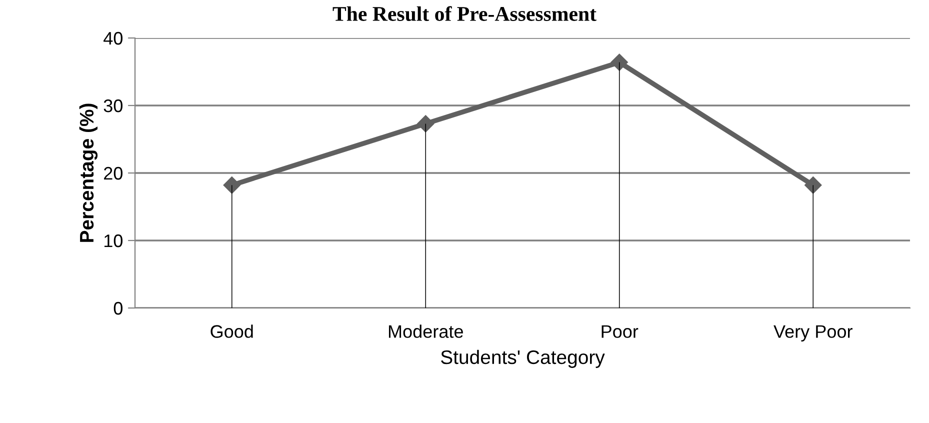 This screenshot has height=423, width=929. What do you see at coordinates (113, 38) in the screenshot?
I see `y-tick-label: 40` at bounding box center [113, 38].